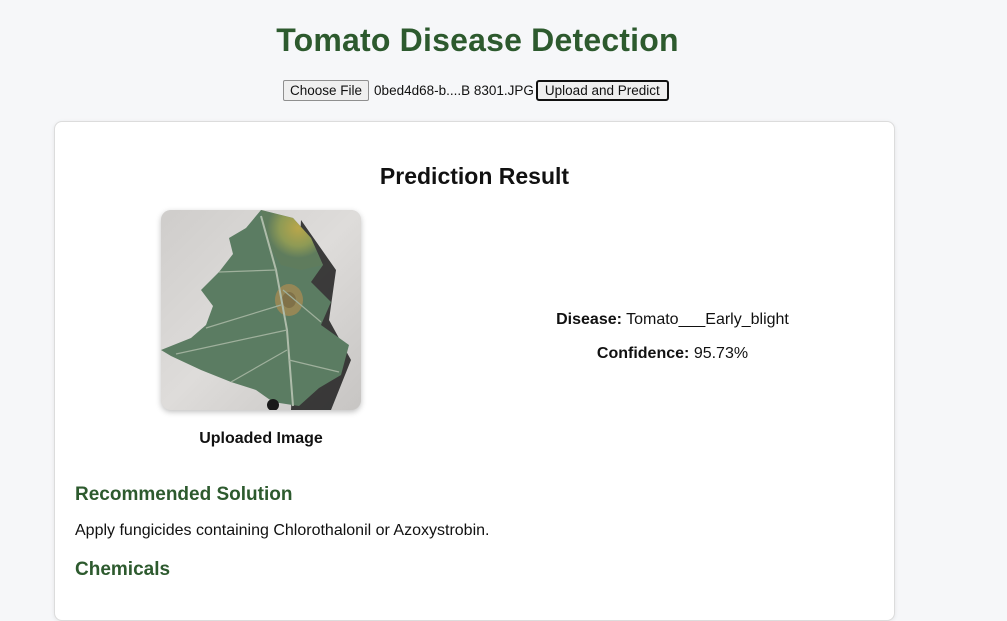 This screenshot has height=621, width=1007. Describe the element at coordinates (707, 319) in the screenshot. I see `disease-value: Tomato___Early_blight` at that location.